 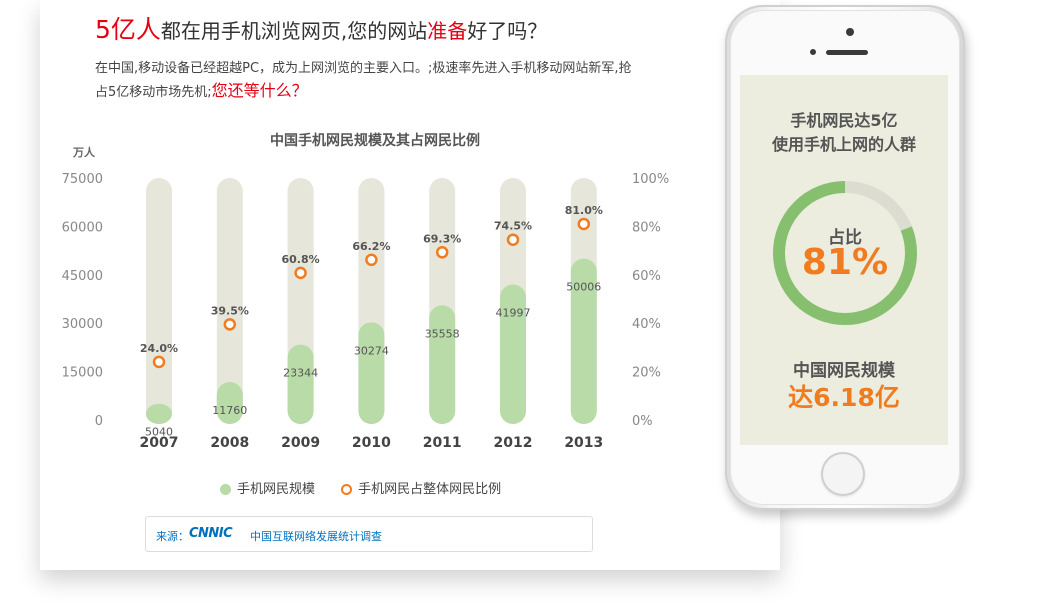 I want to click on legend-item-bar: 手机网民规模, so click(x=267, y=487).